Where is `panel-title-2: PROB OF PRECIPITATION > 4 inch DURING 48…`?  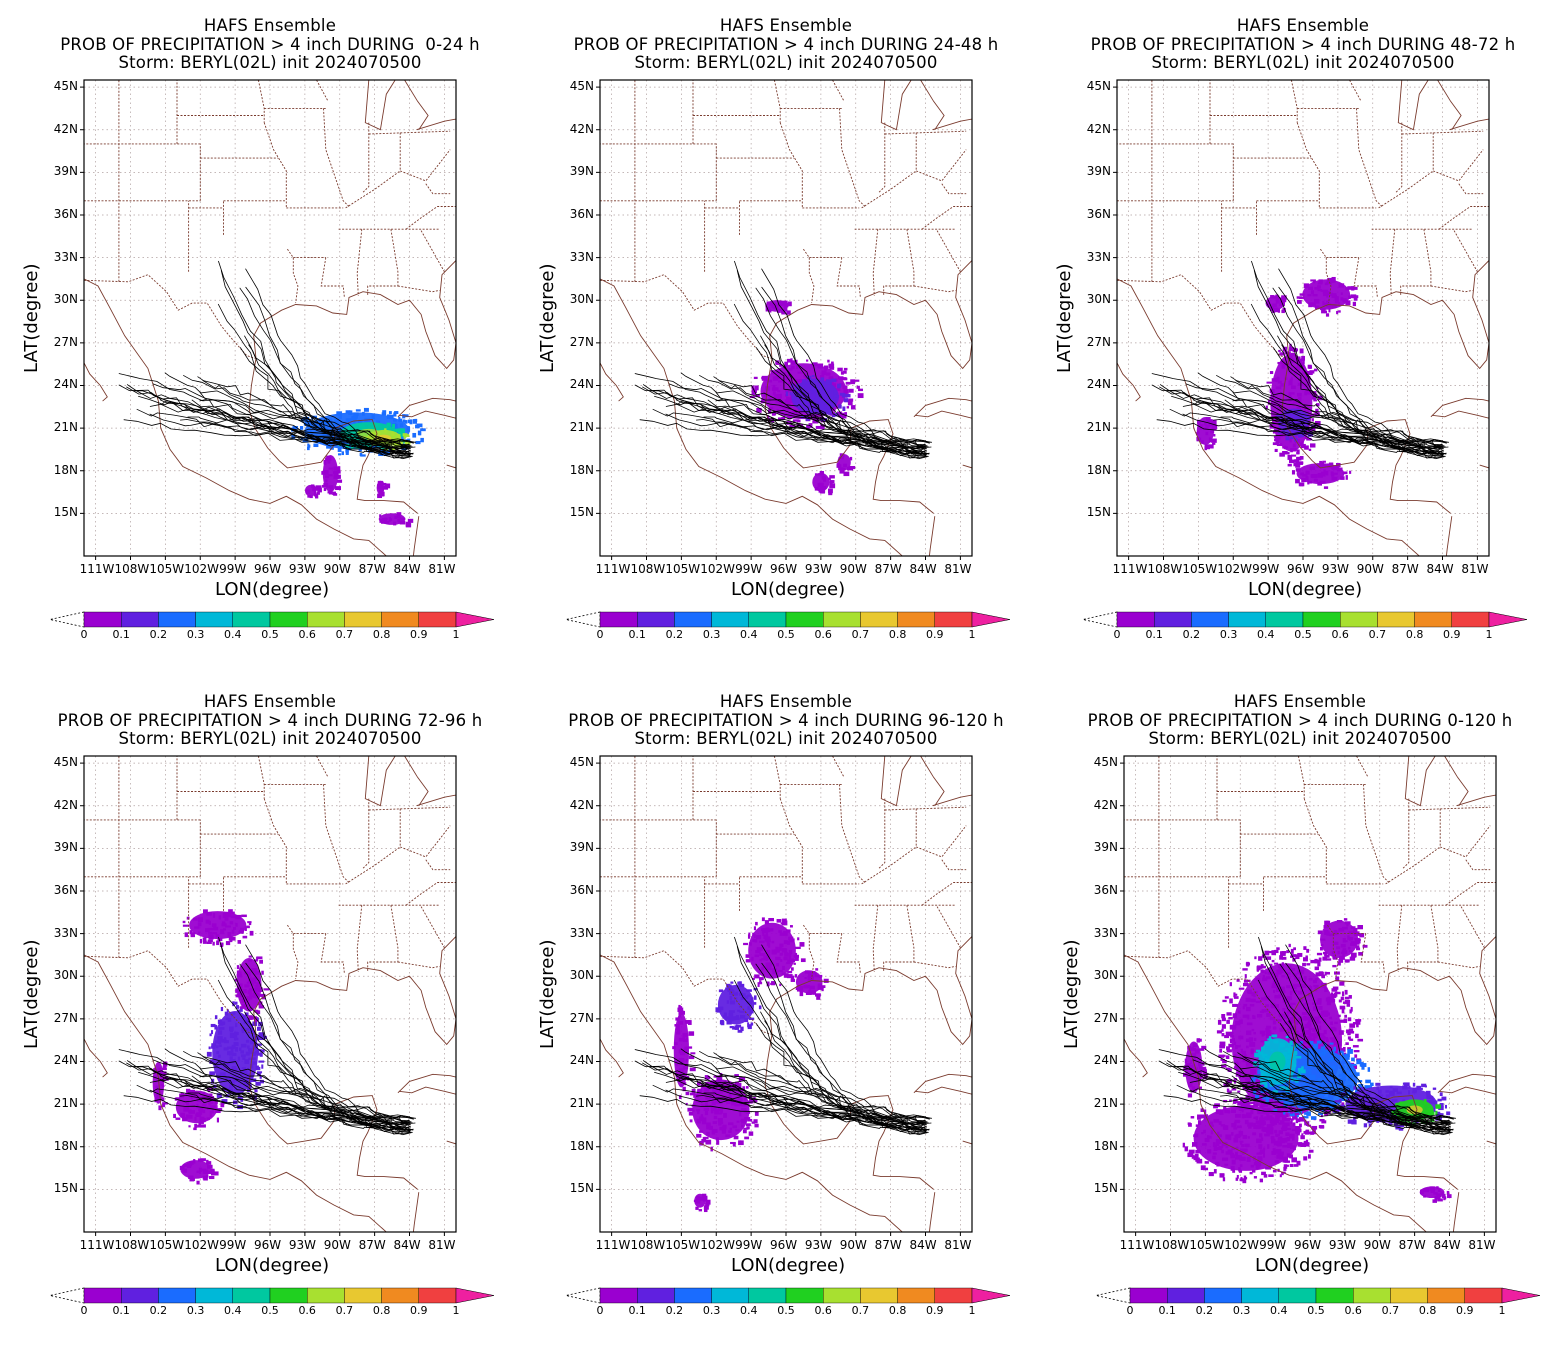
panel-title-2: PROB OF PRECIPITATION > 4 inch DURING 48… is located at coordinates (1303, 44).